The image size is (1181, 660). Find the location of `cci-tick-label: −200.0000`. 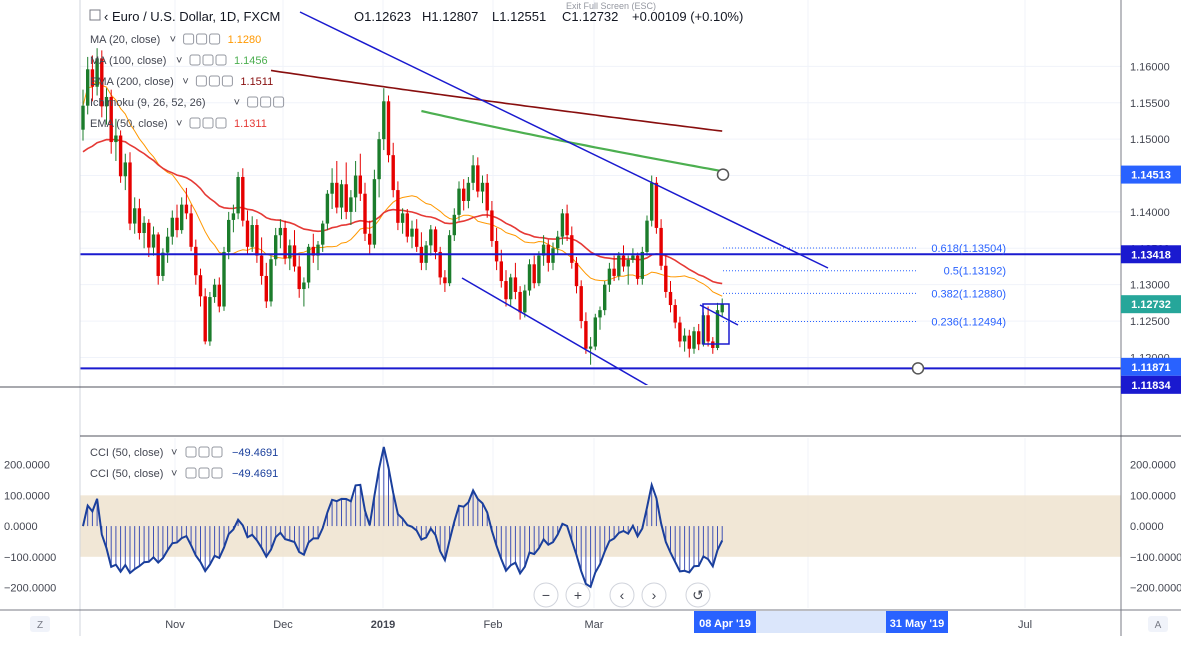

cci-tick-label: −200.0000 is located at coordinates (1155, 589).